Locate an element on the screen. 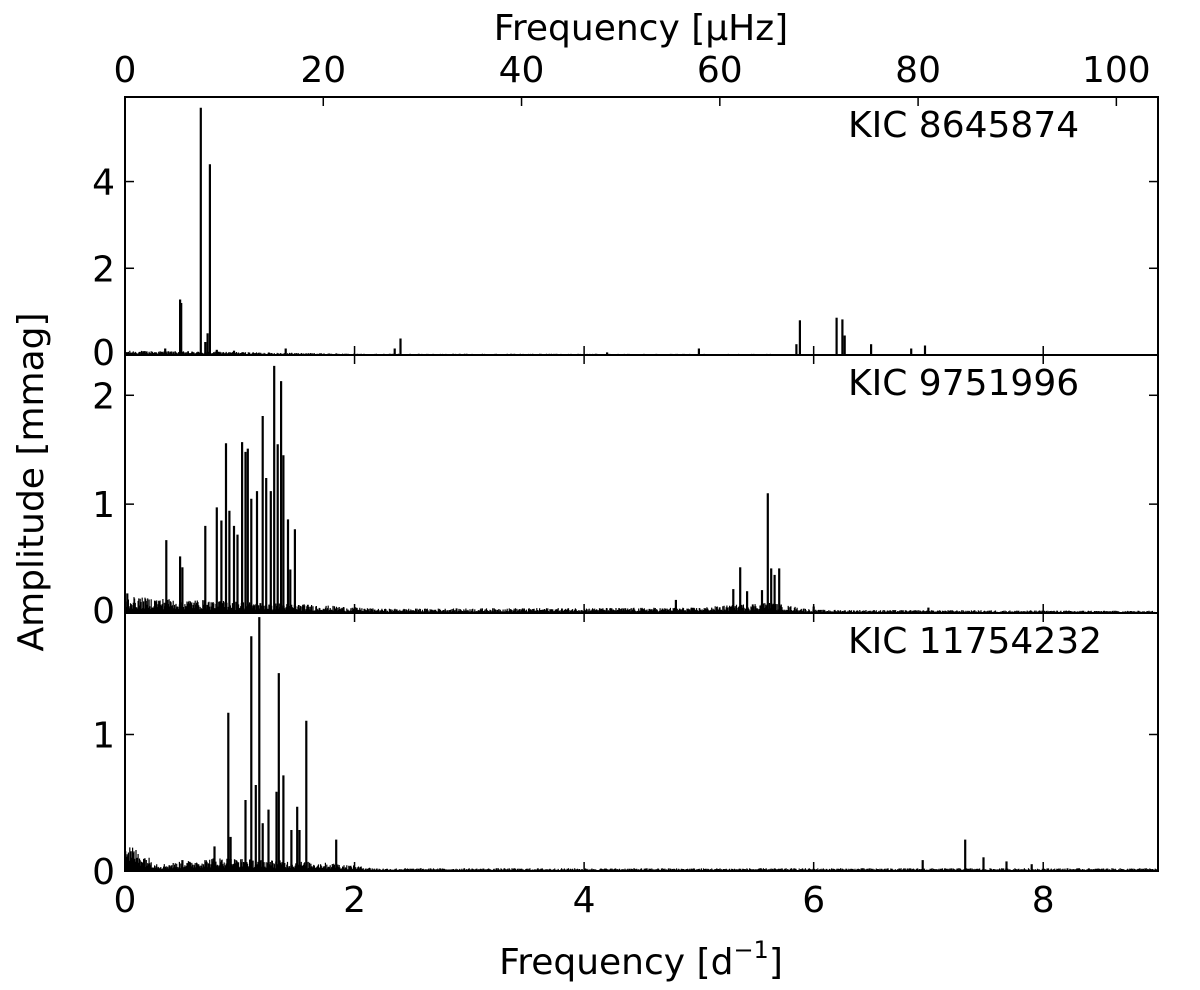 The image size is (1200, 990). panel-label: KIC 8645874 is located at coordinates (963, 125).